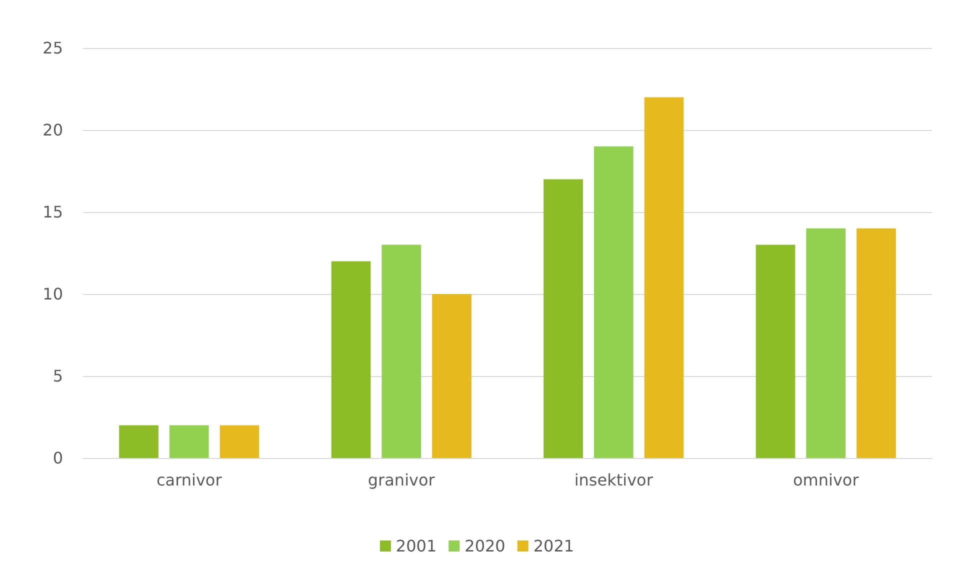 Image resolution: width=954 pixels, height=579 pixels. Describe the element at coordinates (189, 480) in the screenshot. I see `x-tick-label: carnivor` at that location.